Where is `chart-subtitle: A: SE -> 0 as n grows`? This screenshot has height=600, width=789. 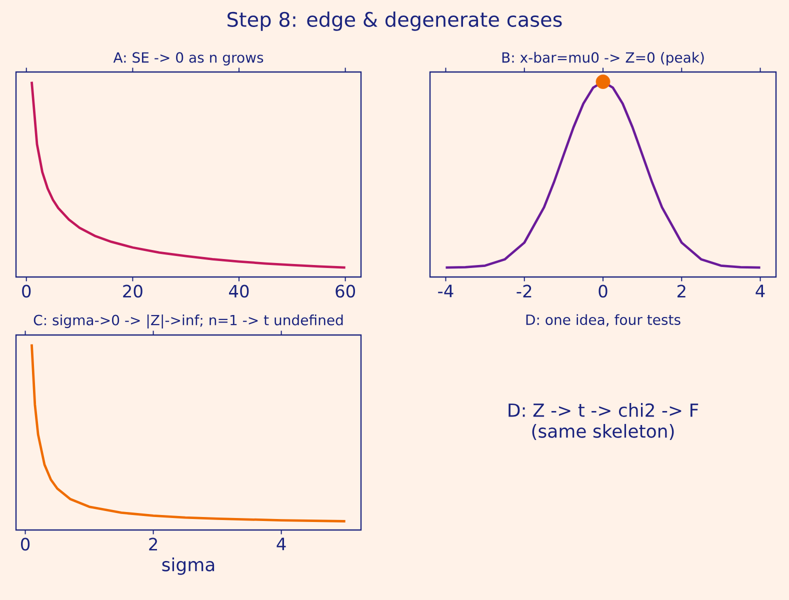
chart-subtitle: A: SE -> 0 as n grows is located at coordinates (188, 59).